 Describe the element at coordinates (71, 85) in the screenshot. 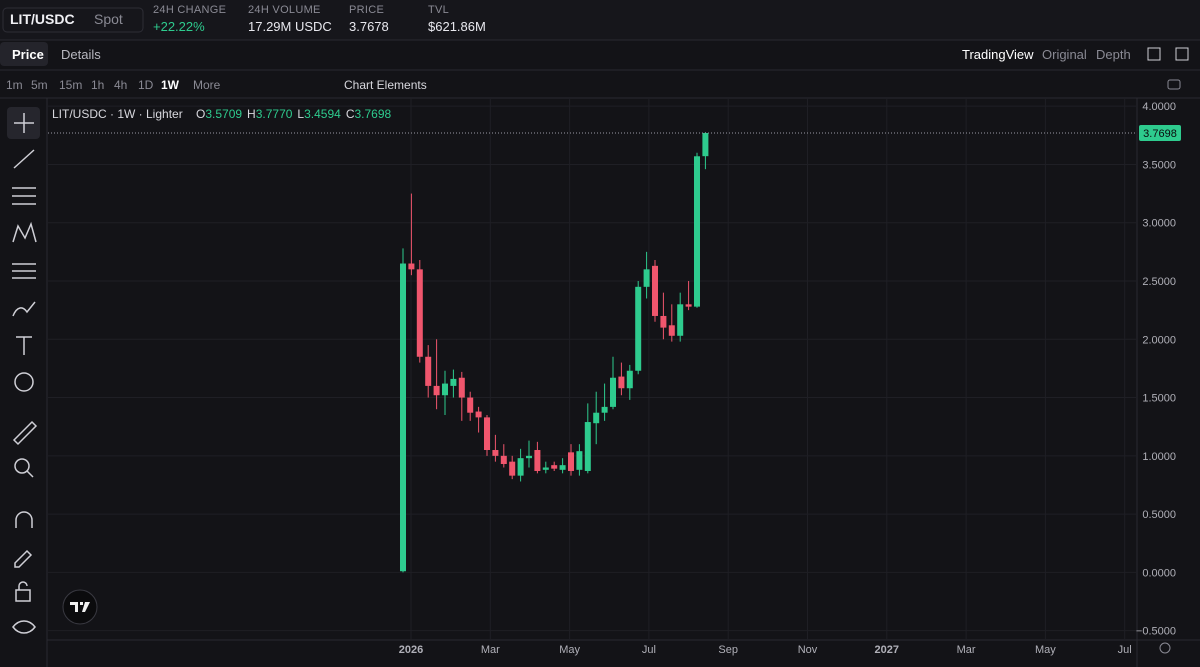

I see `timeframe: 15m` at that location.